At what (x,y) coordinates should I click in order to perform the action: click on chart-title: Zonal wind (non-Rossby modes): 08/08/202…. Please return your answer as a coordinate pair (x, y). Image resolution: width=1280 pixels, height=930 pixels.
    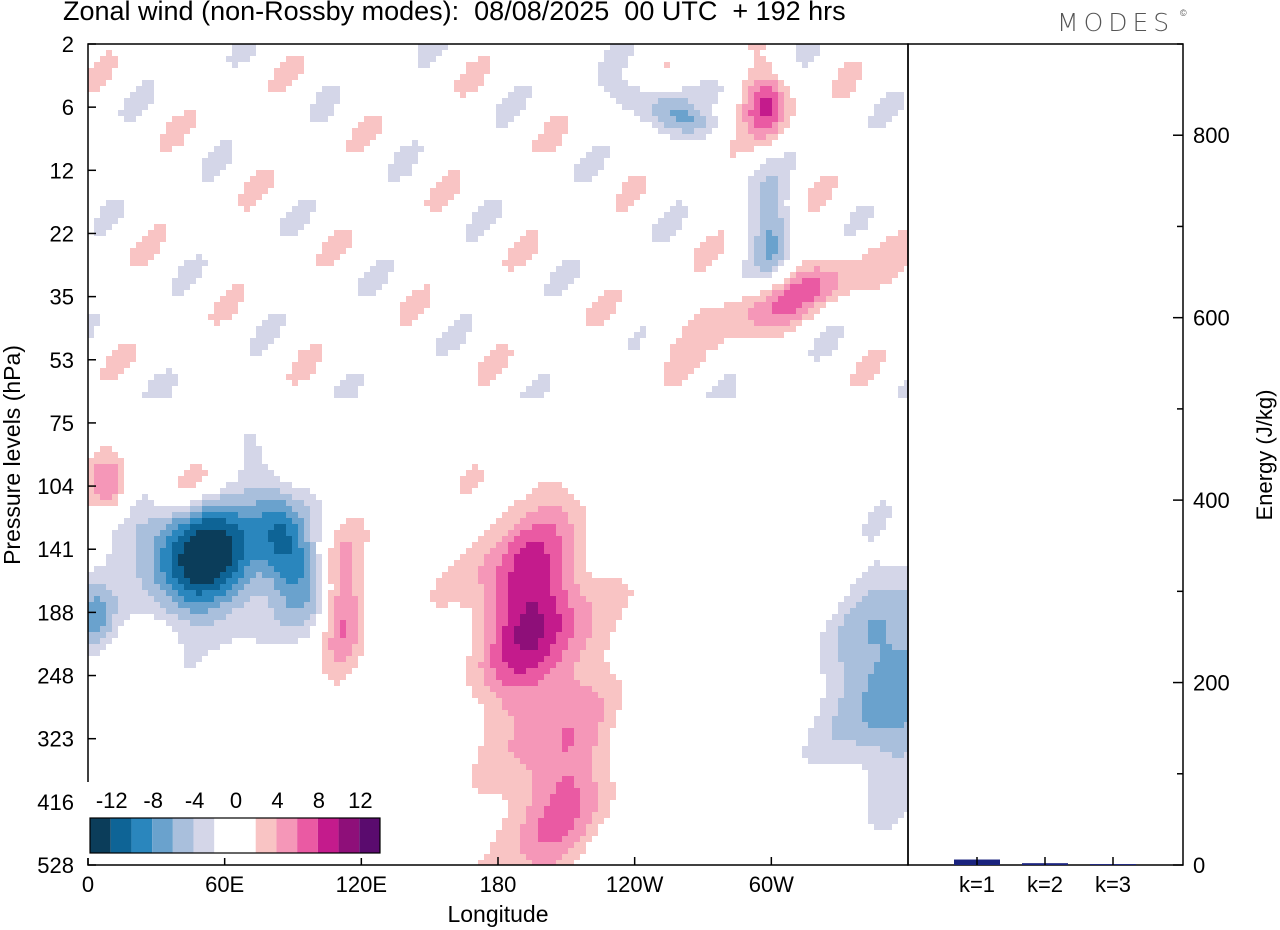
    Looking at the image, I should click on (454, 13).